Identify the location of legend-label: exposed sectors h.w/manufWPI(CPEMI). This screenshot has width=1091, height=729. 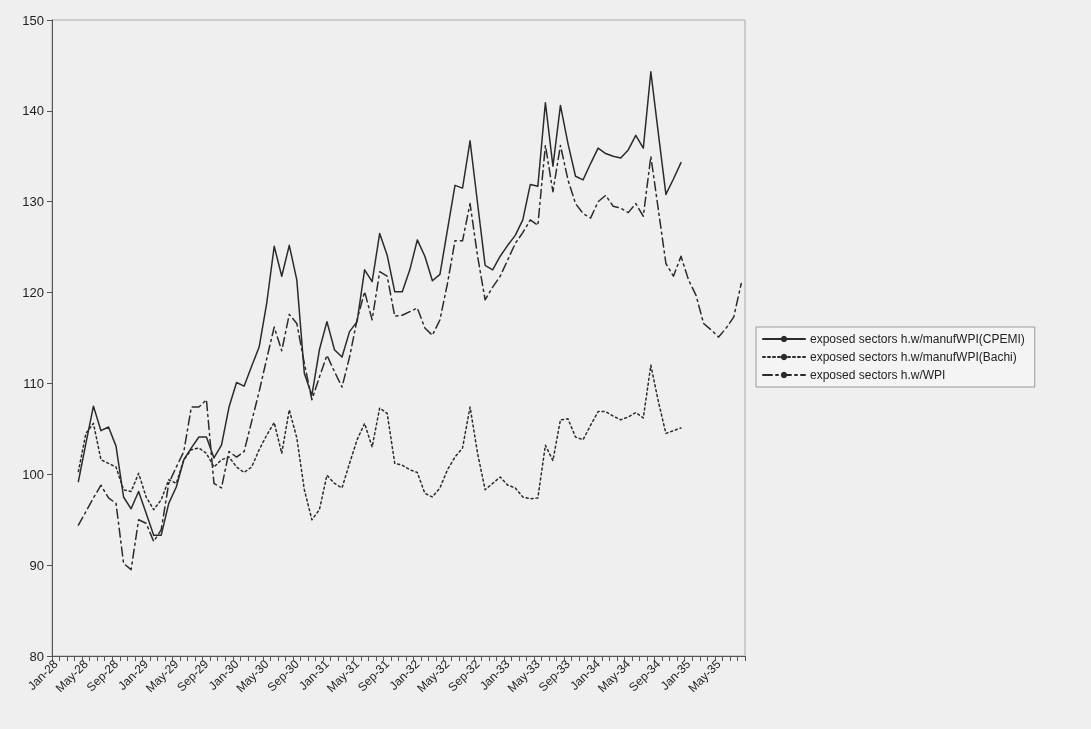
(917, 339).